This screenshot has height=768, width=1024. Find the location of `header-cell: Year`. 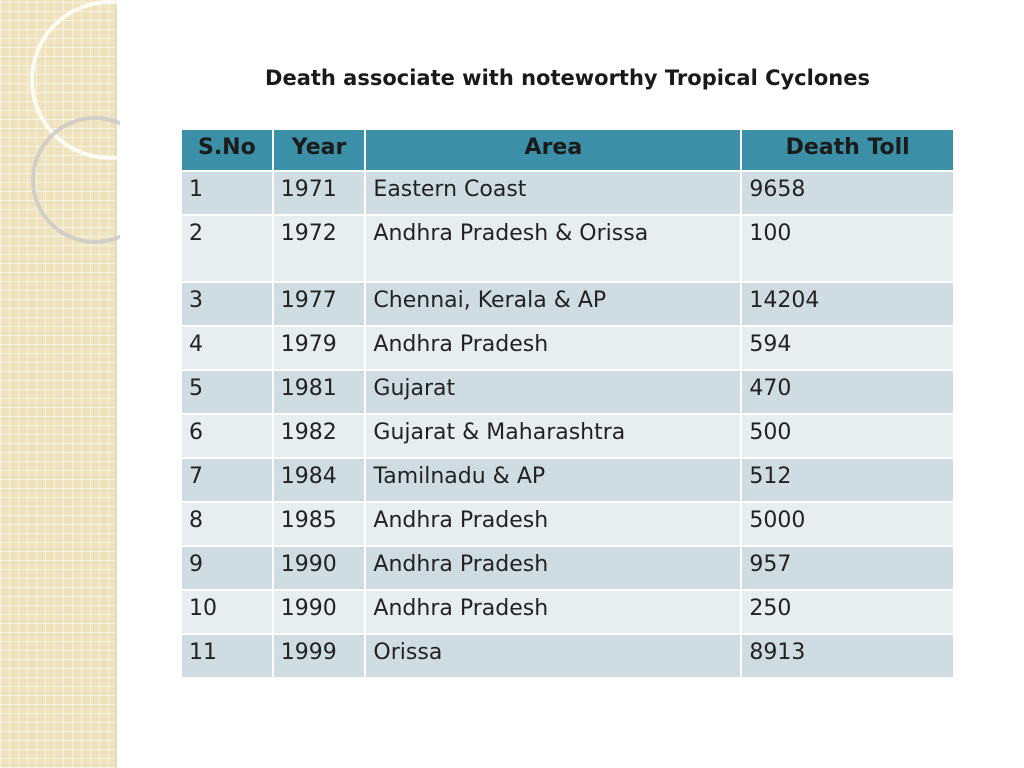

header-cell: Year is located at coordinates (319, 150).